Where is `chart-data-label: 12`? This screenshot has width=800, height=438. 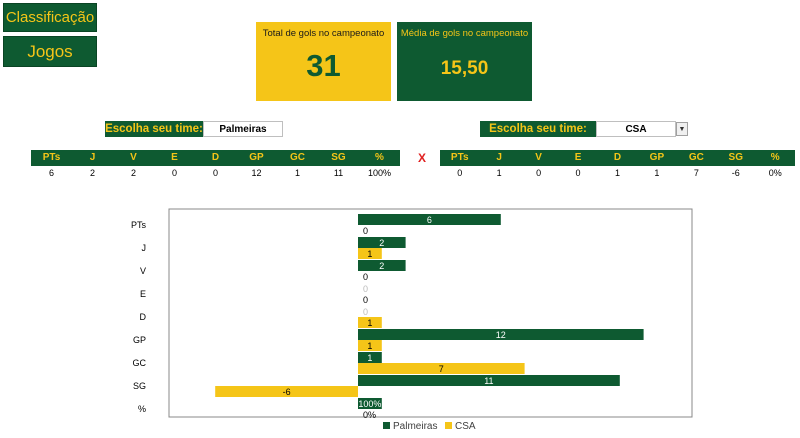
chart-data-label: 12 is located at coordinates (501, 335).